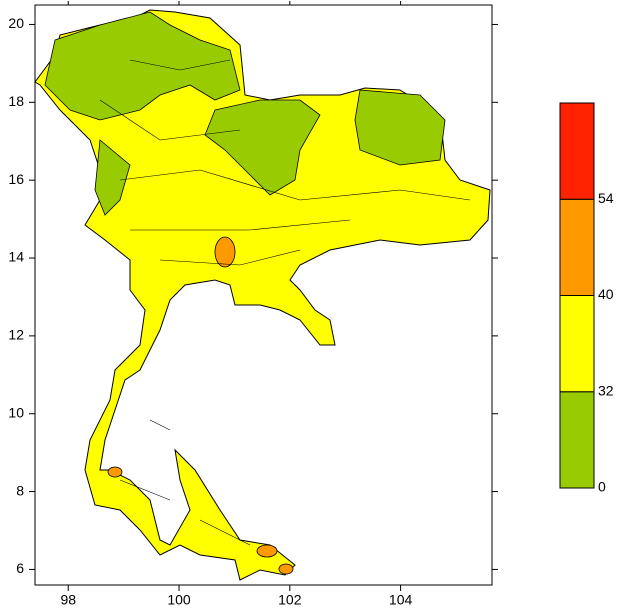  I want to click on y-tick-label: 18, so click(16, 101).